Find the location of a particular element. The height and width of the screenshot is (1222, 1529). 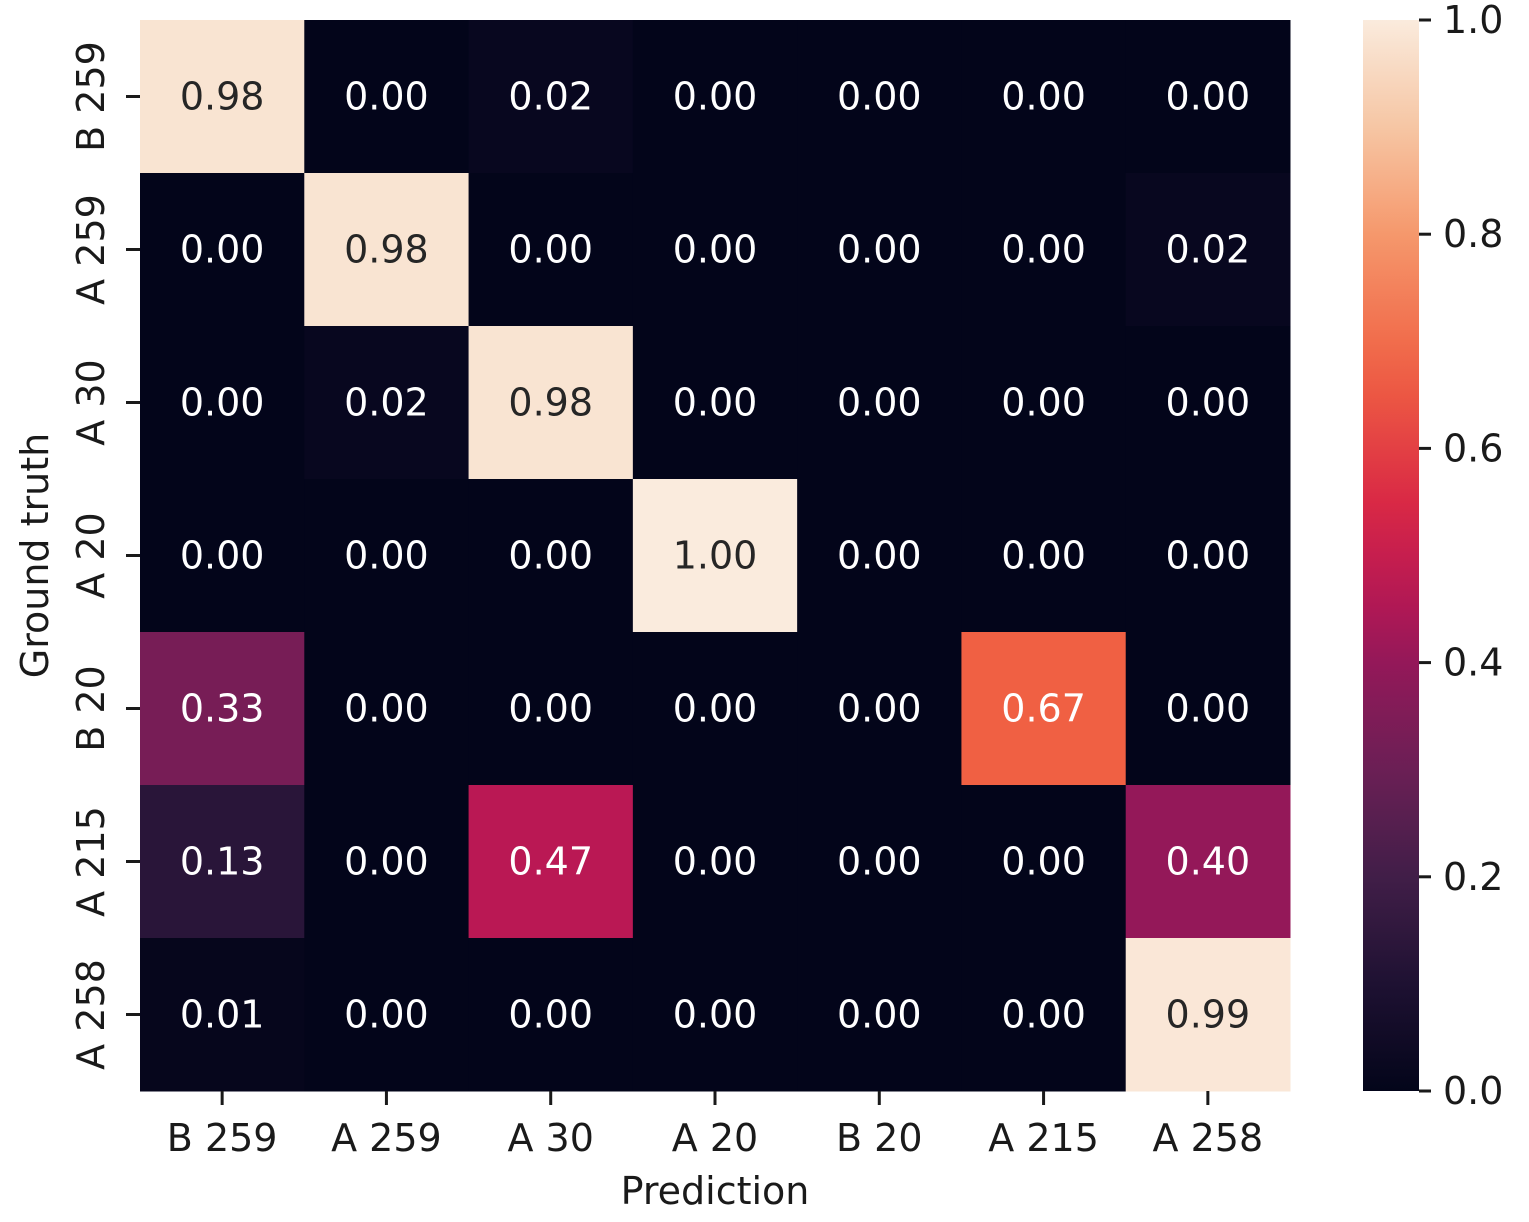

x-tick-label: B 20 is located at coordinates (879, 1138).